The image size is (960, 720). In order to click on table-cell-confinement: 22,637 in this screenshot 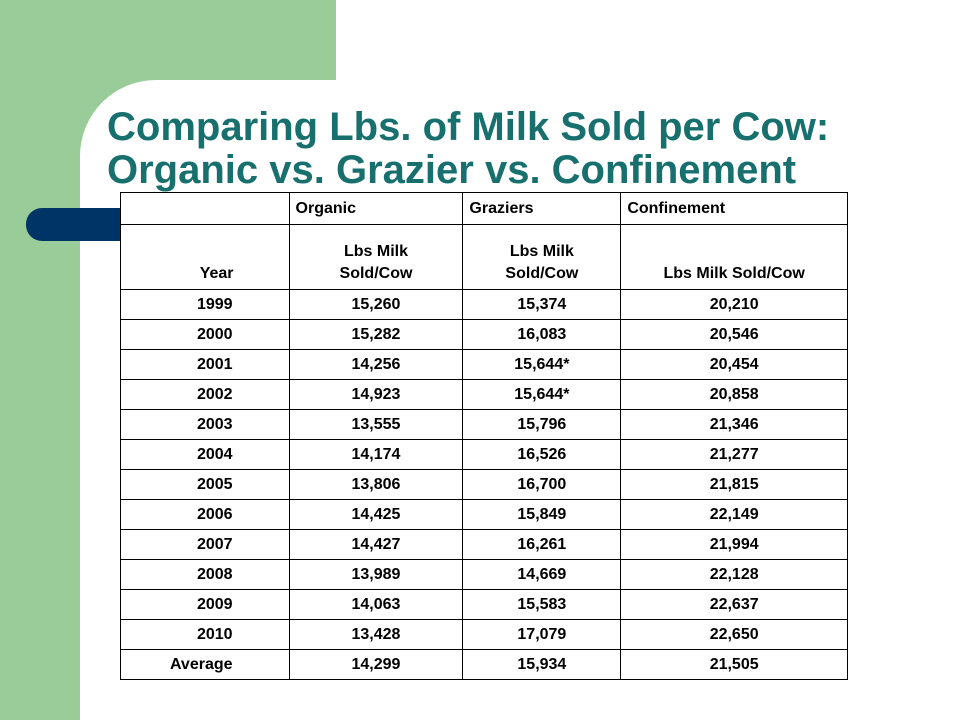, I will do `click(734, 604)`.